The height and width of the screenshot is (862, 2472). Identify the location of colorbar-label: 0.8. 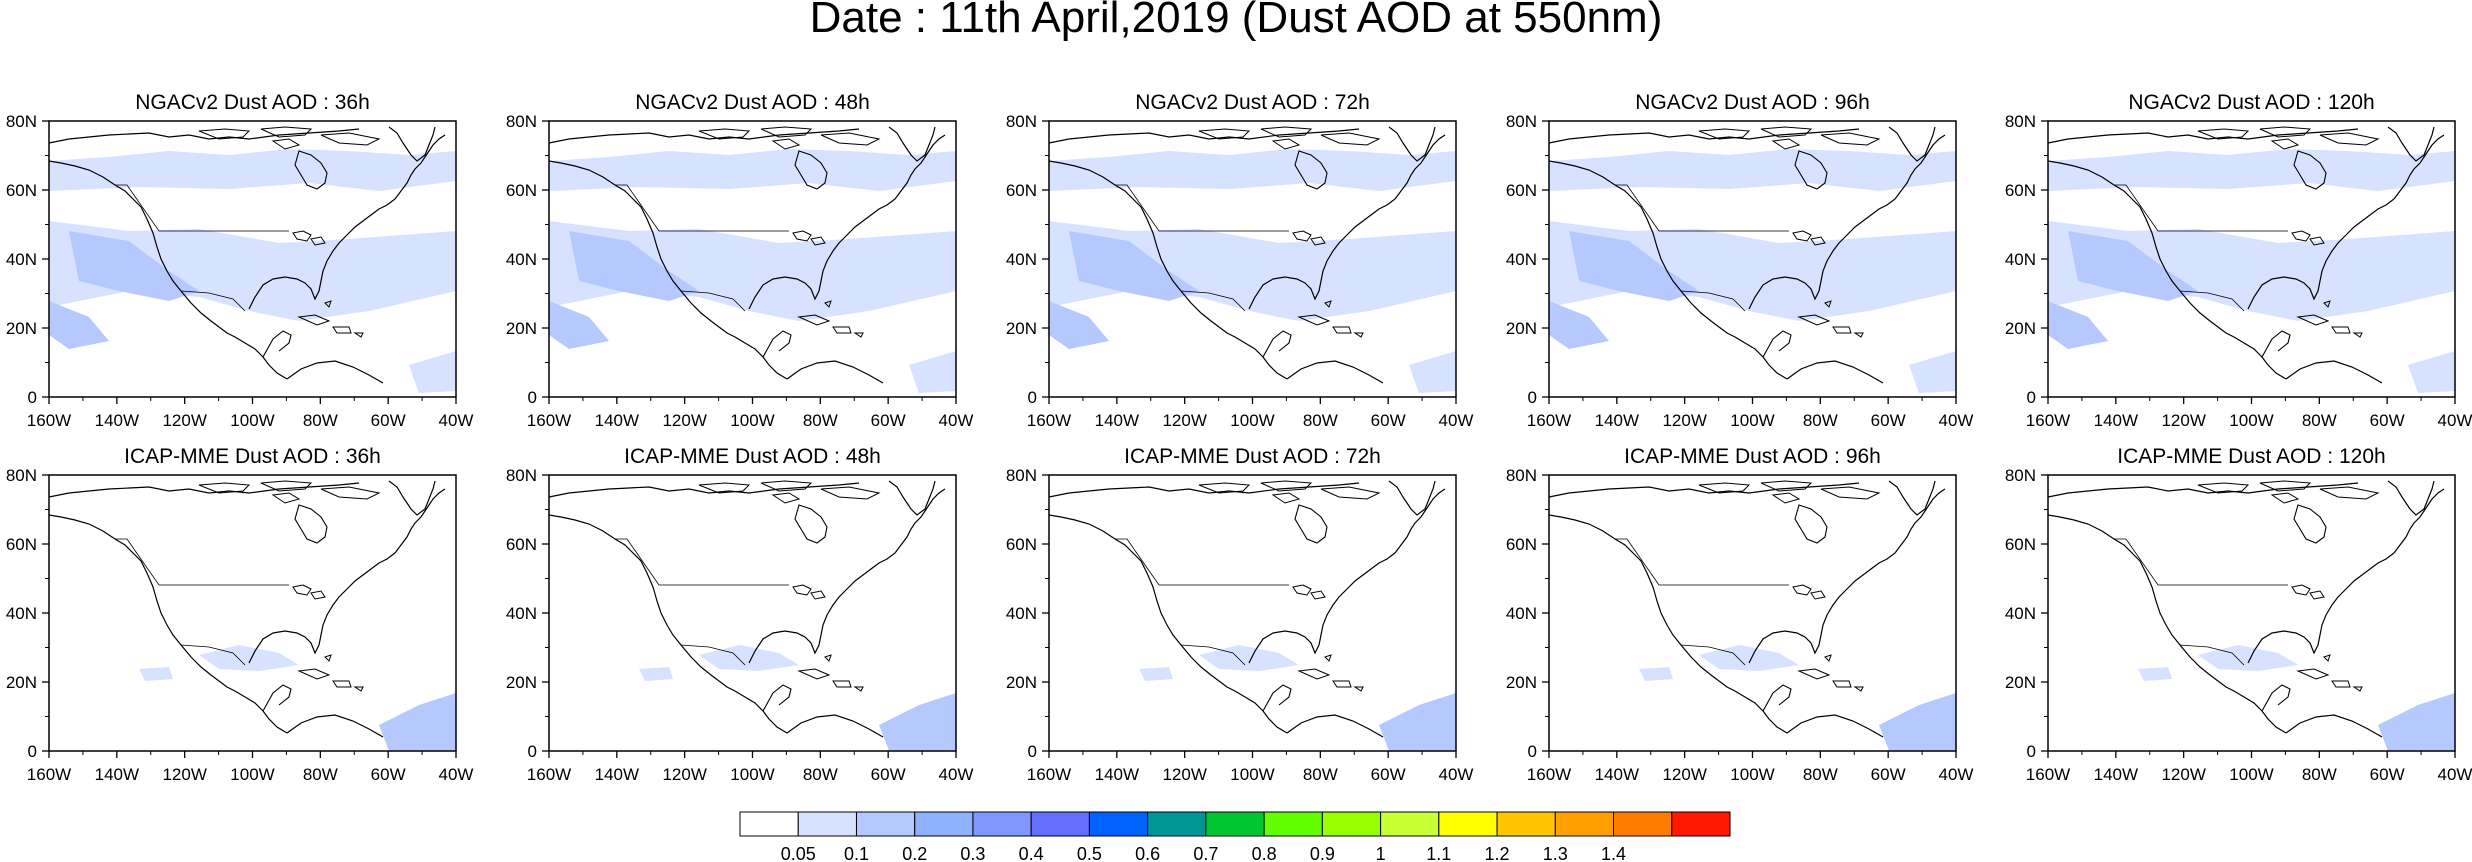
(1264, 853).